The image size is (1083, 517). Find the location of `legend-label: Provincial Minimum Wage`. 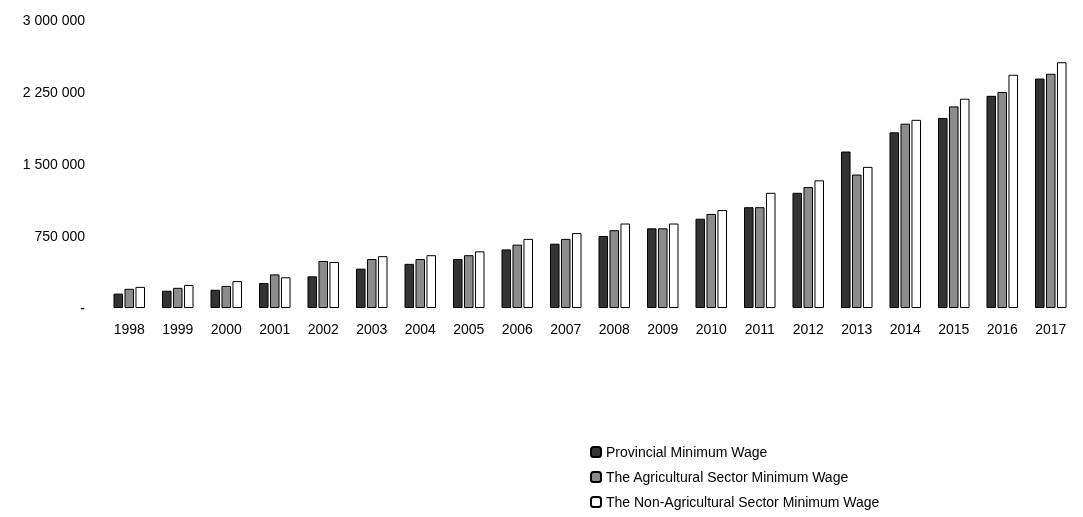

legend-label: Provincial Minimum Wage is located at coordinates (687, 452).